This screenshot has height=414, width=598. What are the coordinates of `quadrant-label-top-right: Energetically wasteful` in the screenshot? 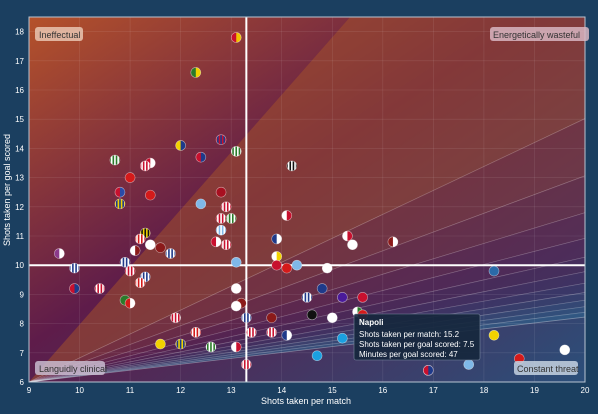 It's located at (539, 34).